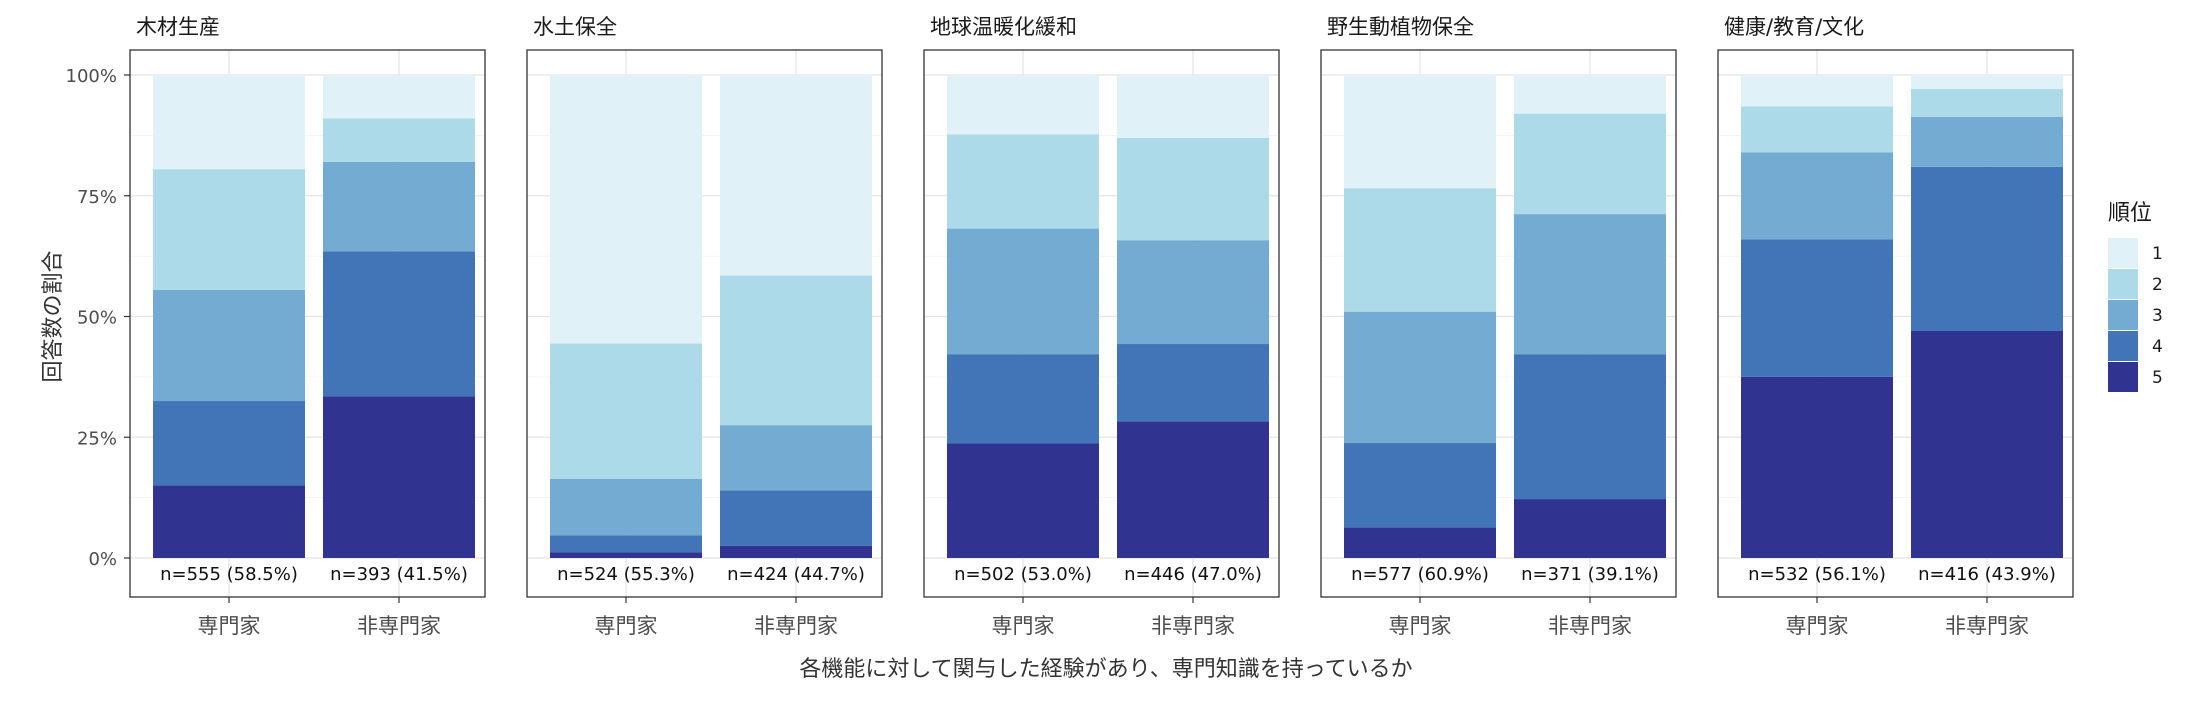 The height and width of the screenshot is (704, 2200). Describe the element at coordinates (2157, 378) in the screenshot. I see `legend-label: 5` at that location.